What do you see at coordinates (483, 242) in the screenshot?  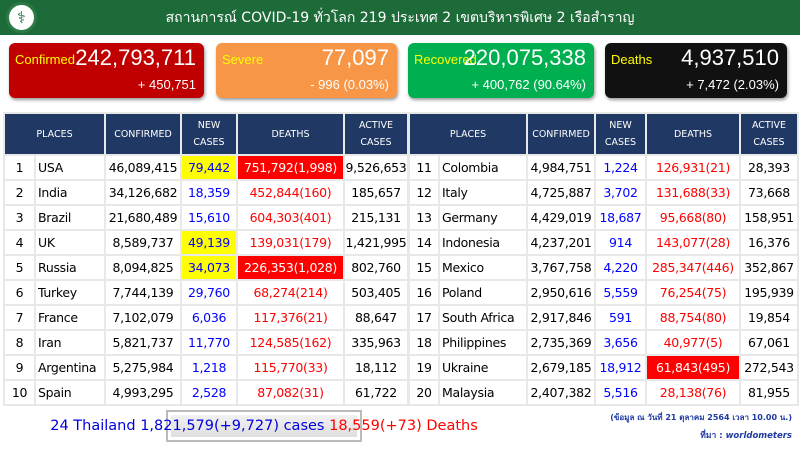 I see `place-cell: Indonesia` at bounding box center [483, 242].